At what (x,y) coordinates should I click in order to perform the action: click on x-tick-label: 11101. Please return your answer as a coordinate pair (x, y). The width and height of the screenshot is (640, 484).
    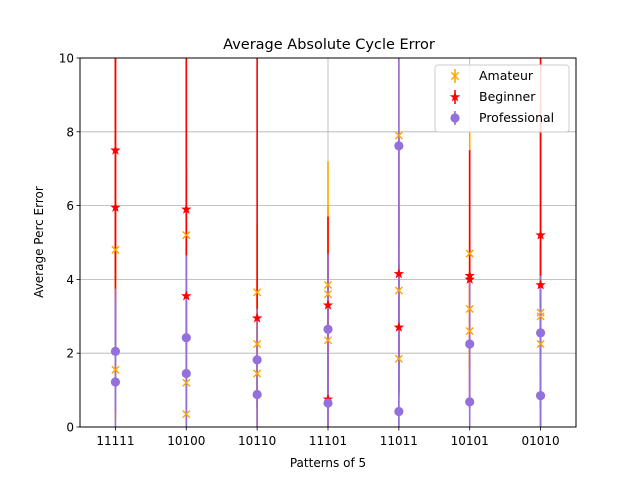
    Looking at the image, I should click on (328, 441).